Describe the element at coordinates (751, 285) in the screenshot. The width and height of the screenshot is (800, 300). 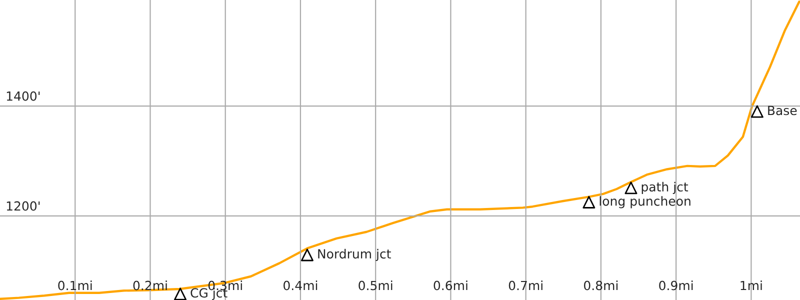
I see `x-tick-label: 1mi` at that location.